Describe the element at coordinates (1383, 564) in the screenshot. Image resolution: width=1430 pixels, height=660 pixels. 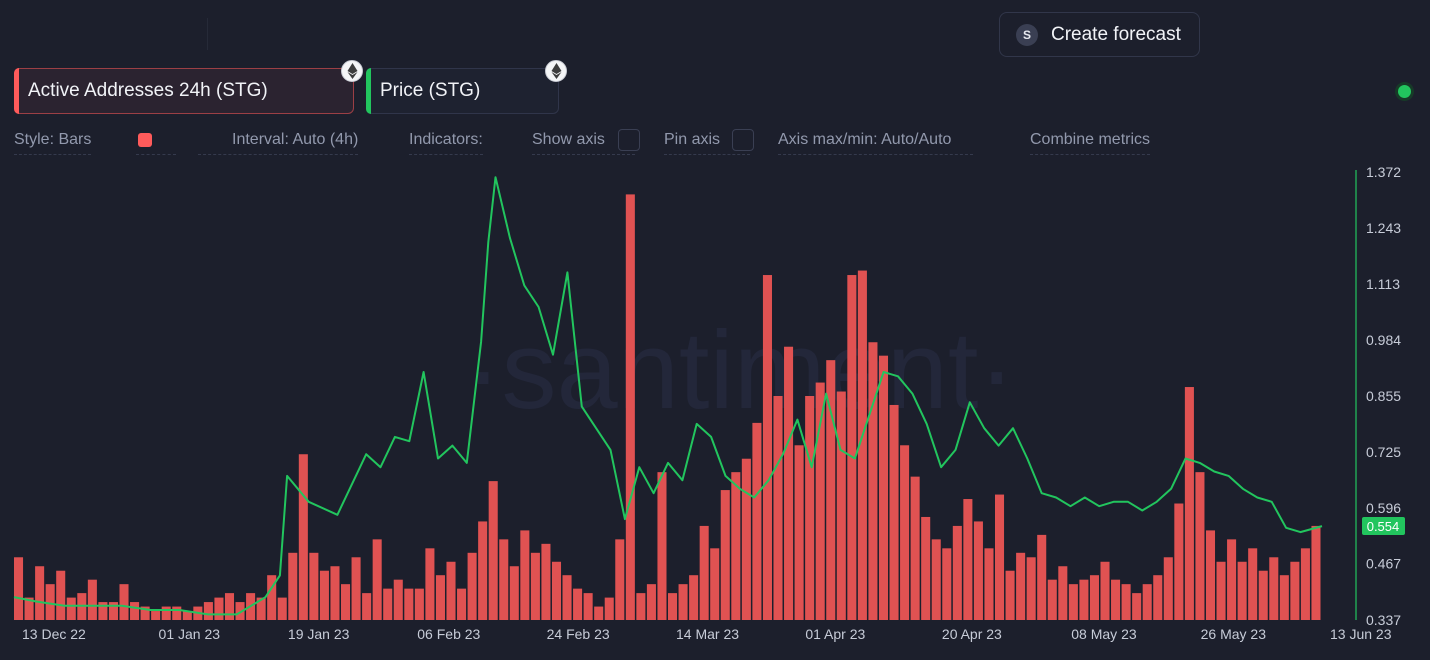
I see `y-tick-label: 0.467` at that location.